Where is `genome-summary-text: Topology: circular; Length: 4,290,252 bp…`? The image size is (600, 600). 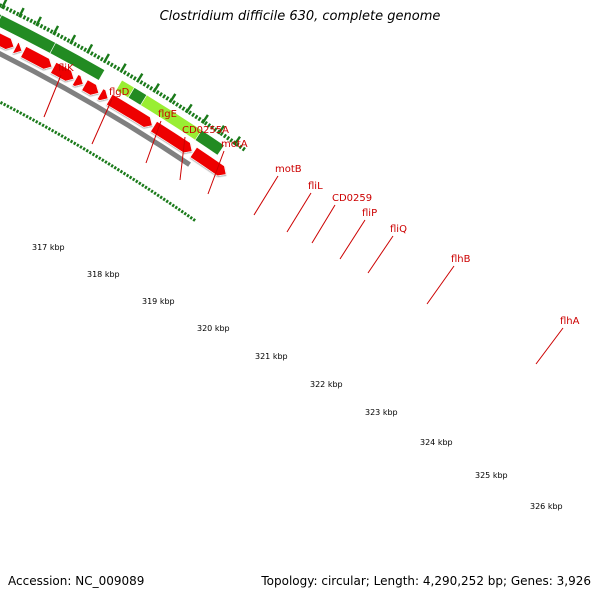 genome-summary-text: Topology: circular; Length: 4,290,252 bp… is located at coordinates (426, 581).